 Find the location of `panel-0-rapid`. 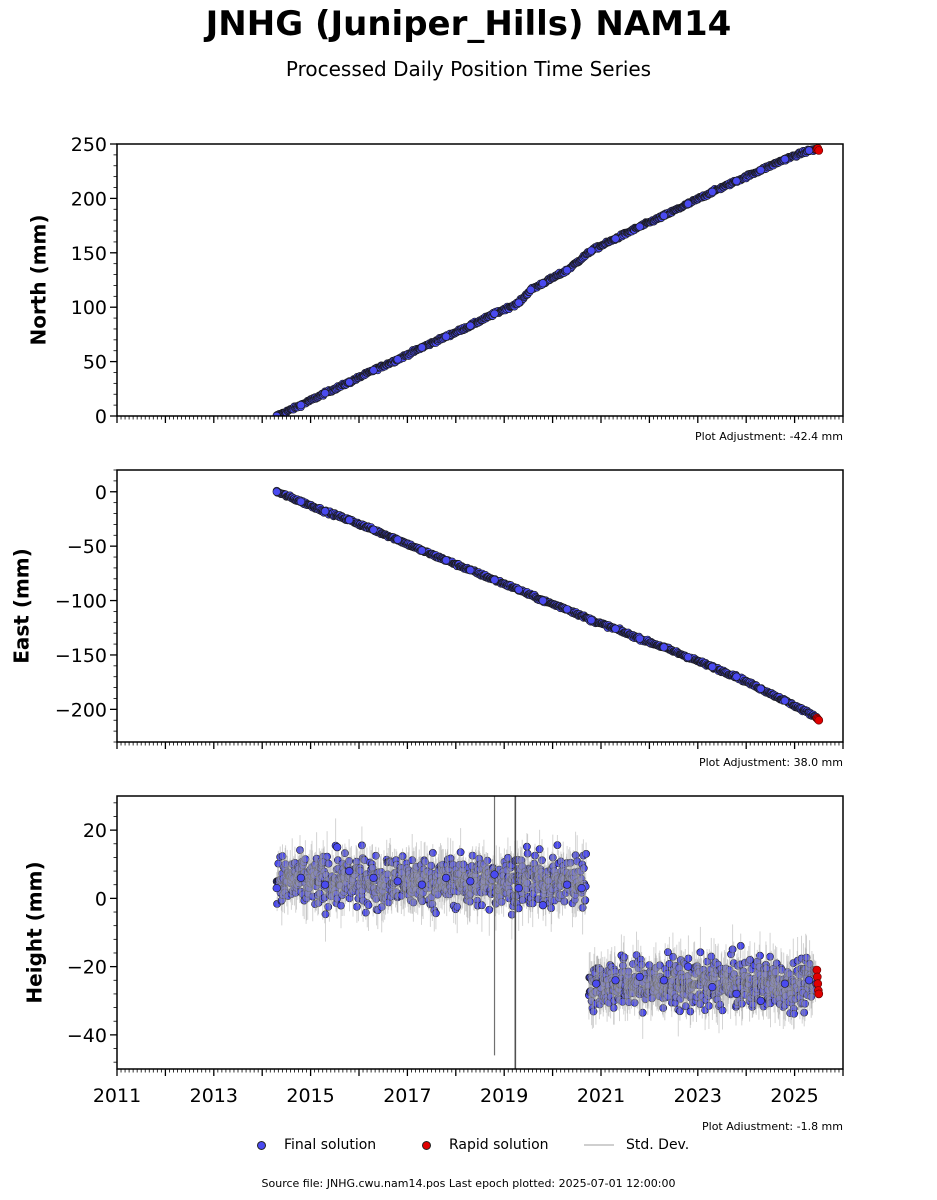

panel-0-rapid is located at coordinates (818, 149).